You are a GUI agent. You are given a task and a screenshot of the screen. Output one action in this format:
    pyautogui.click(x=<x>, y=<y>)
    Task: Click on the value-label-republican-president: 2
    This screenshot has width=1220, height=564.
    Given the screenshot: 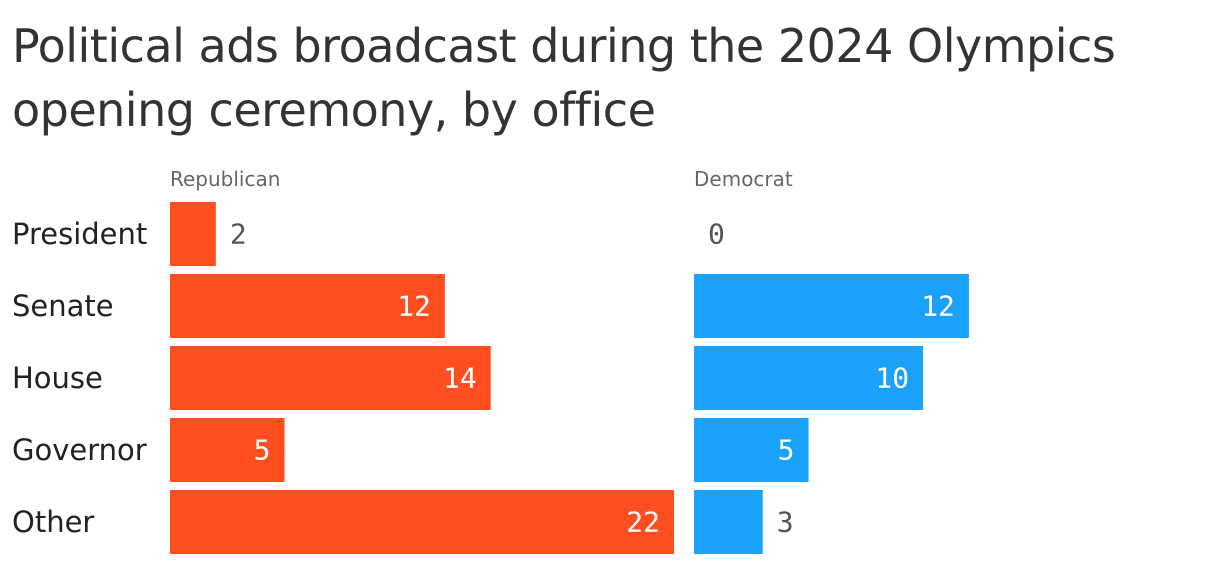 What is the action you would take?
    pyautogui.click(x=238, y=234)
    